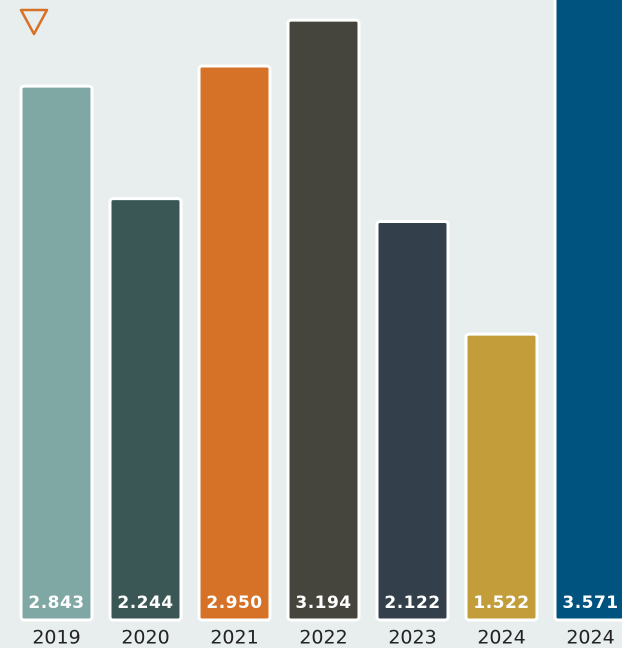 This screenshot has height=648, width=622. Describe the element at coordinates (34, 22) in the screenshot. I see `sort-icon` at that location.